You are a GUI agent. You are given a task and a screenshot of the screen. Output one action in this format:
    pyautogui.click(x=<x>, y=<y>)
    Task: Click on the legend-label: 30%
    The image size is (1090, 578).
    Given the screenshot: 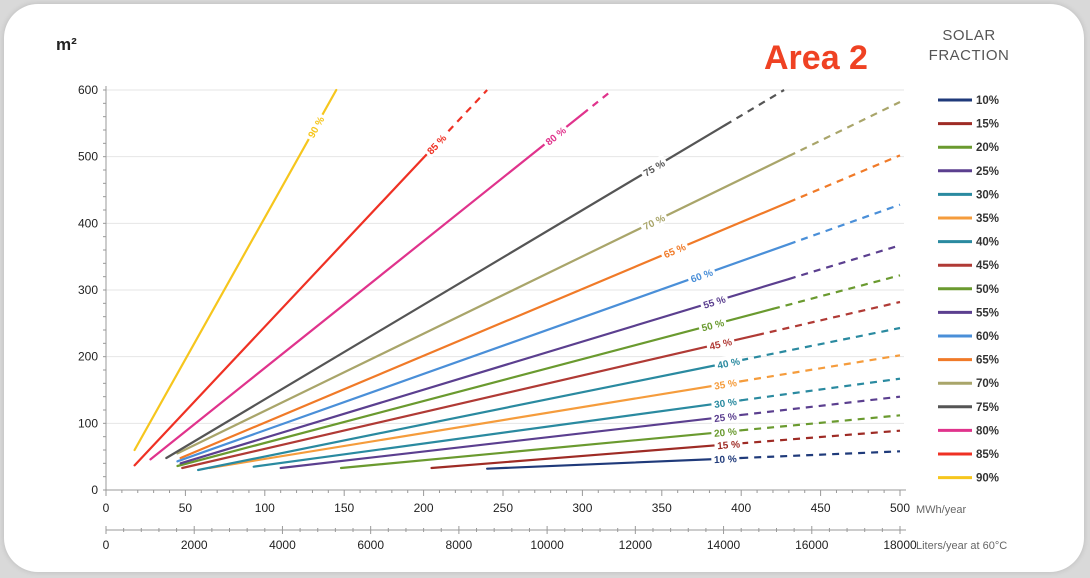 What is the action you would take?
    pyautogui.click(x=987, y=195)
    